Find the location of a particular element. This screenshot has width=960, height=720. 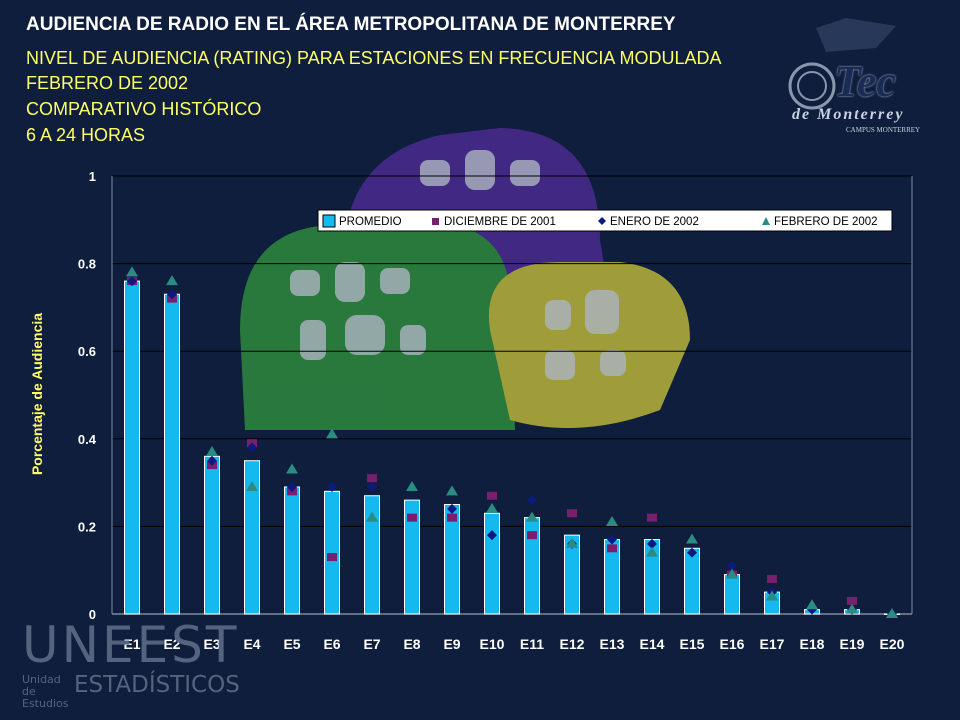

x-tick-label: E10 is located at coordinates (492, 644).